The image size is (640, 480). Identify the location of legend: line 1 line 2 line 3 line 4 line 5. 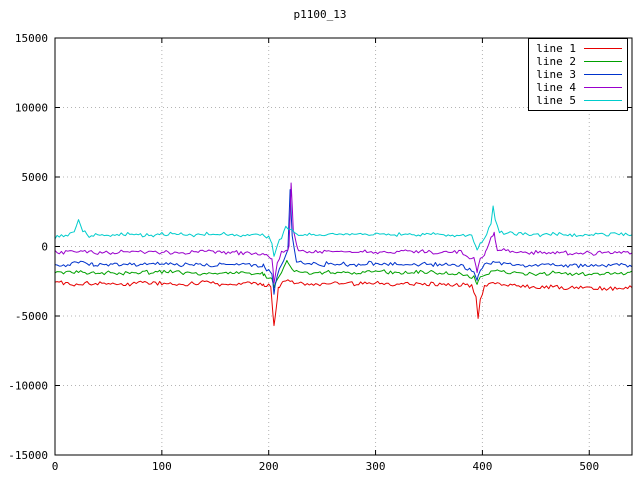
(578, 74).